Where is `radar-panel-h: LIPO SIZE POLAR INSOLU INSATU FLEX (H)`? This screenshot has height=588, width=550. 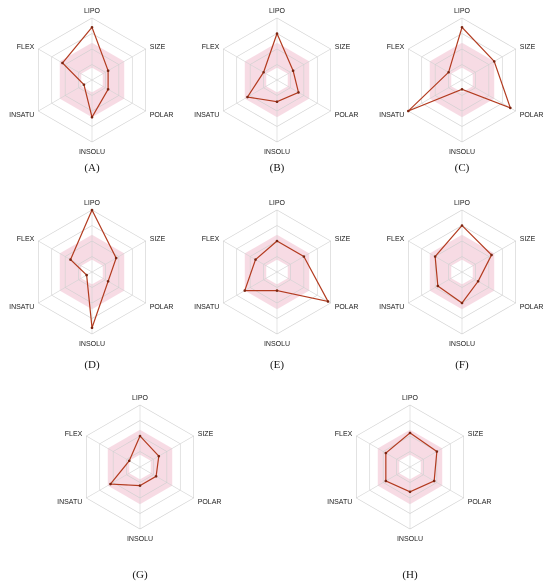
radar-panel-h: LIPO SIZE POLAR INSOLU INSATU FLEX (H) is located at coordinates (409, 488).